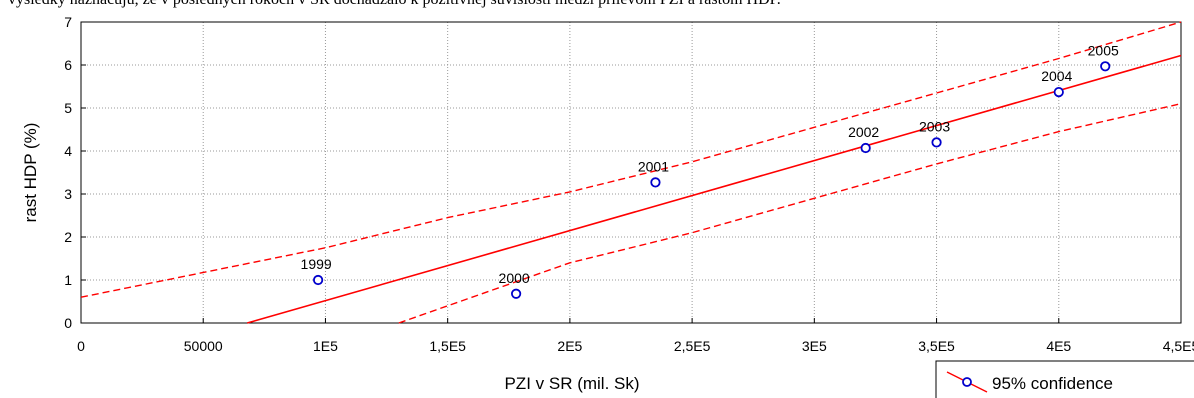  I want to click on x-tick-label: 50000, so click(203, 346).